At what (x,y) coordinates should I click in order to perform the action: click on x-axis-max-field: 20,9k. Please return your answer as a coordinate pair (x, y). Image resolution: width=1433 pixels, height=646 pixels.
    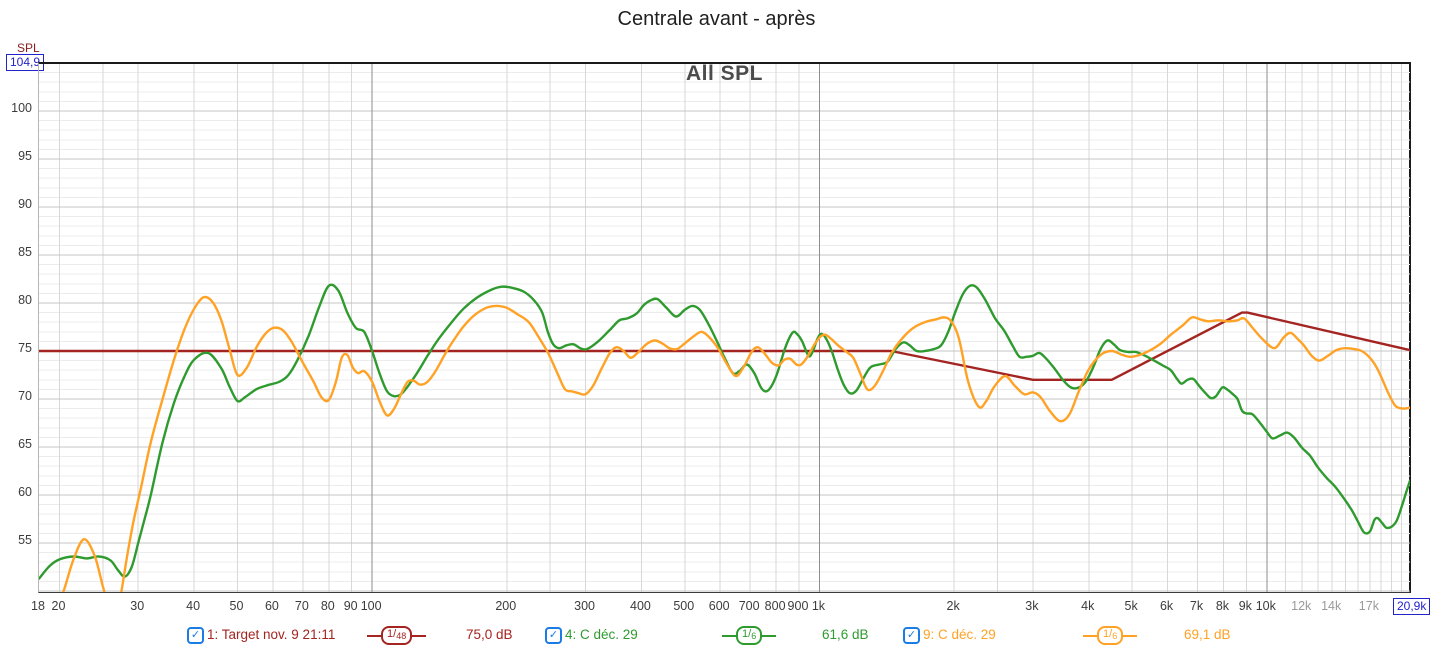
    Looking at the image, I should click on (1412, 606).